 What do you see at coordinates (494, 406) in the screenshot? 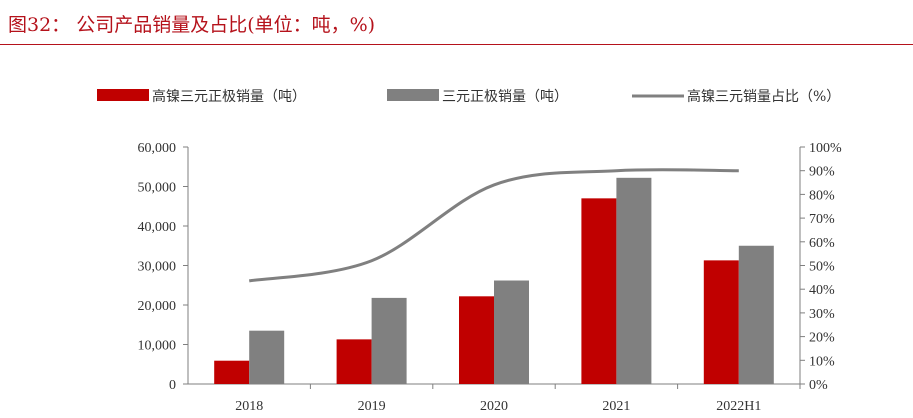
I see `x-tick-label: 2020` at bounding box center [494, 406].